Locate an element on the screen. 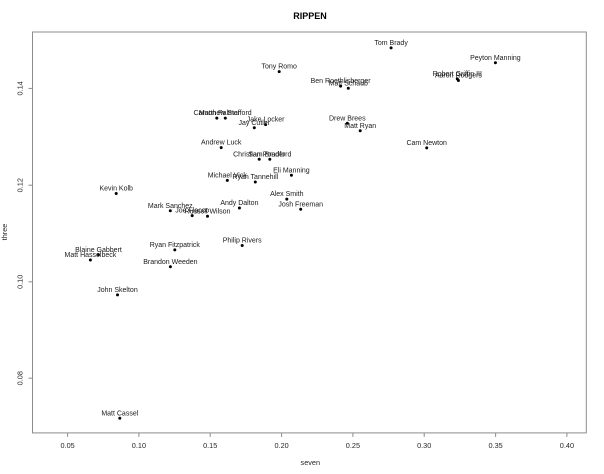 The image size is (604, 474). svg-text: Peyton Manning is located at coordinates (495, 58).